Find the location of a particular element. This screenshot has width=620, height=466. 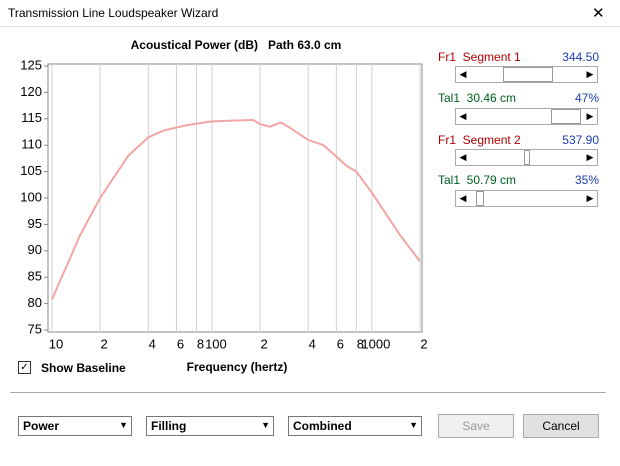

dropdown: Filling ▼ is located at coordinates (210, 426).